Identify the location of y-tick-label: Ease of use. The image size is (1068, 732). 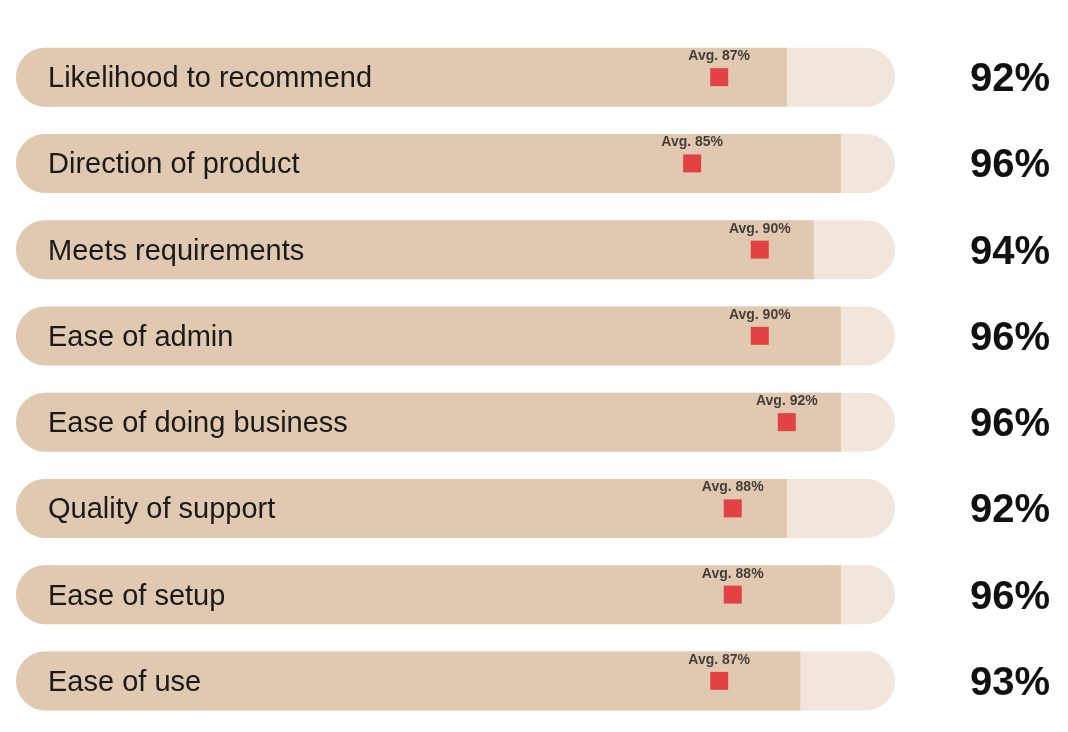
(125, 680).